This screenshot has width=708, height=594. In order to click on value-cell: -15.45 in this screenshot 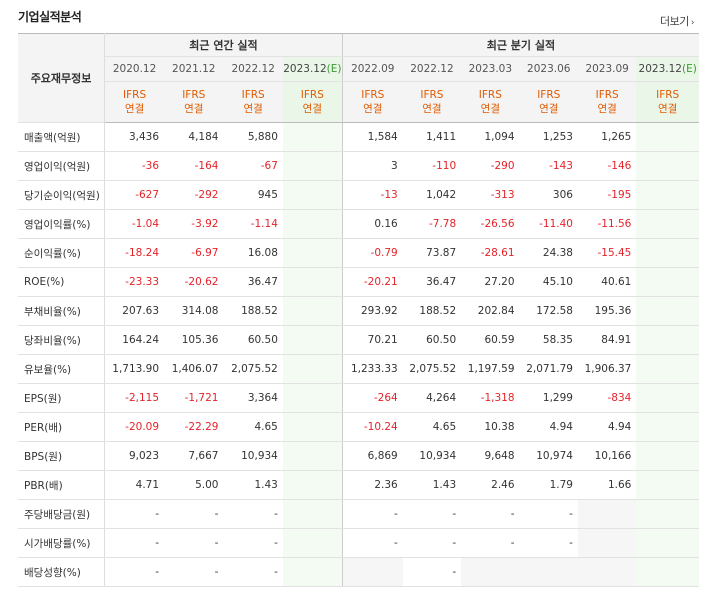, I will do `click(607, 253)`.